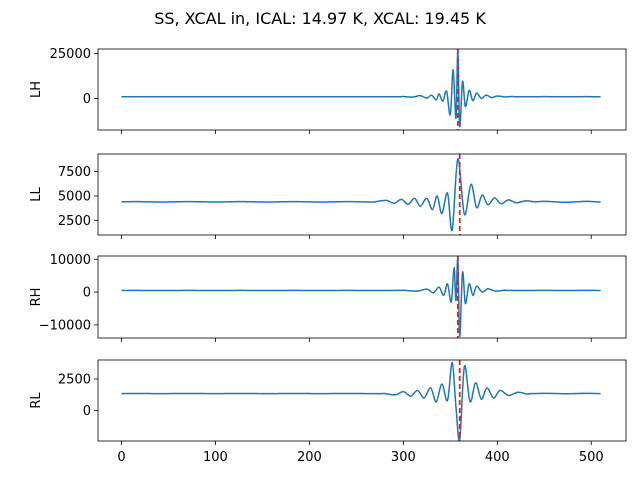  Describe the element at coordinates (65, 325) in the screenshot. I see `y-tick-label-rh: −10000` at that location.